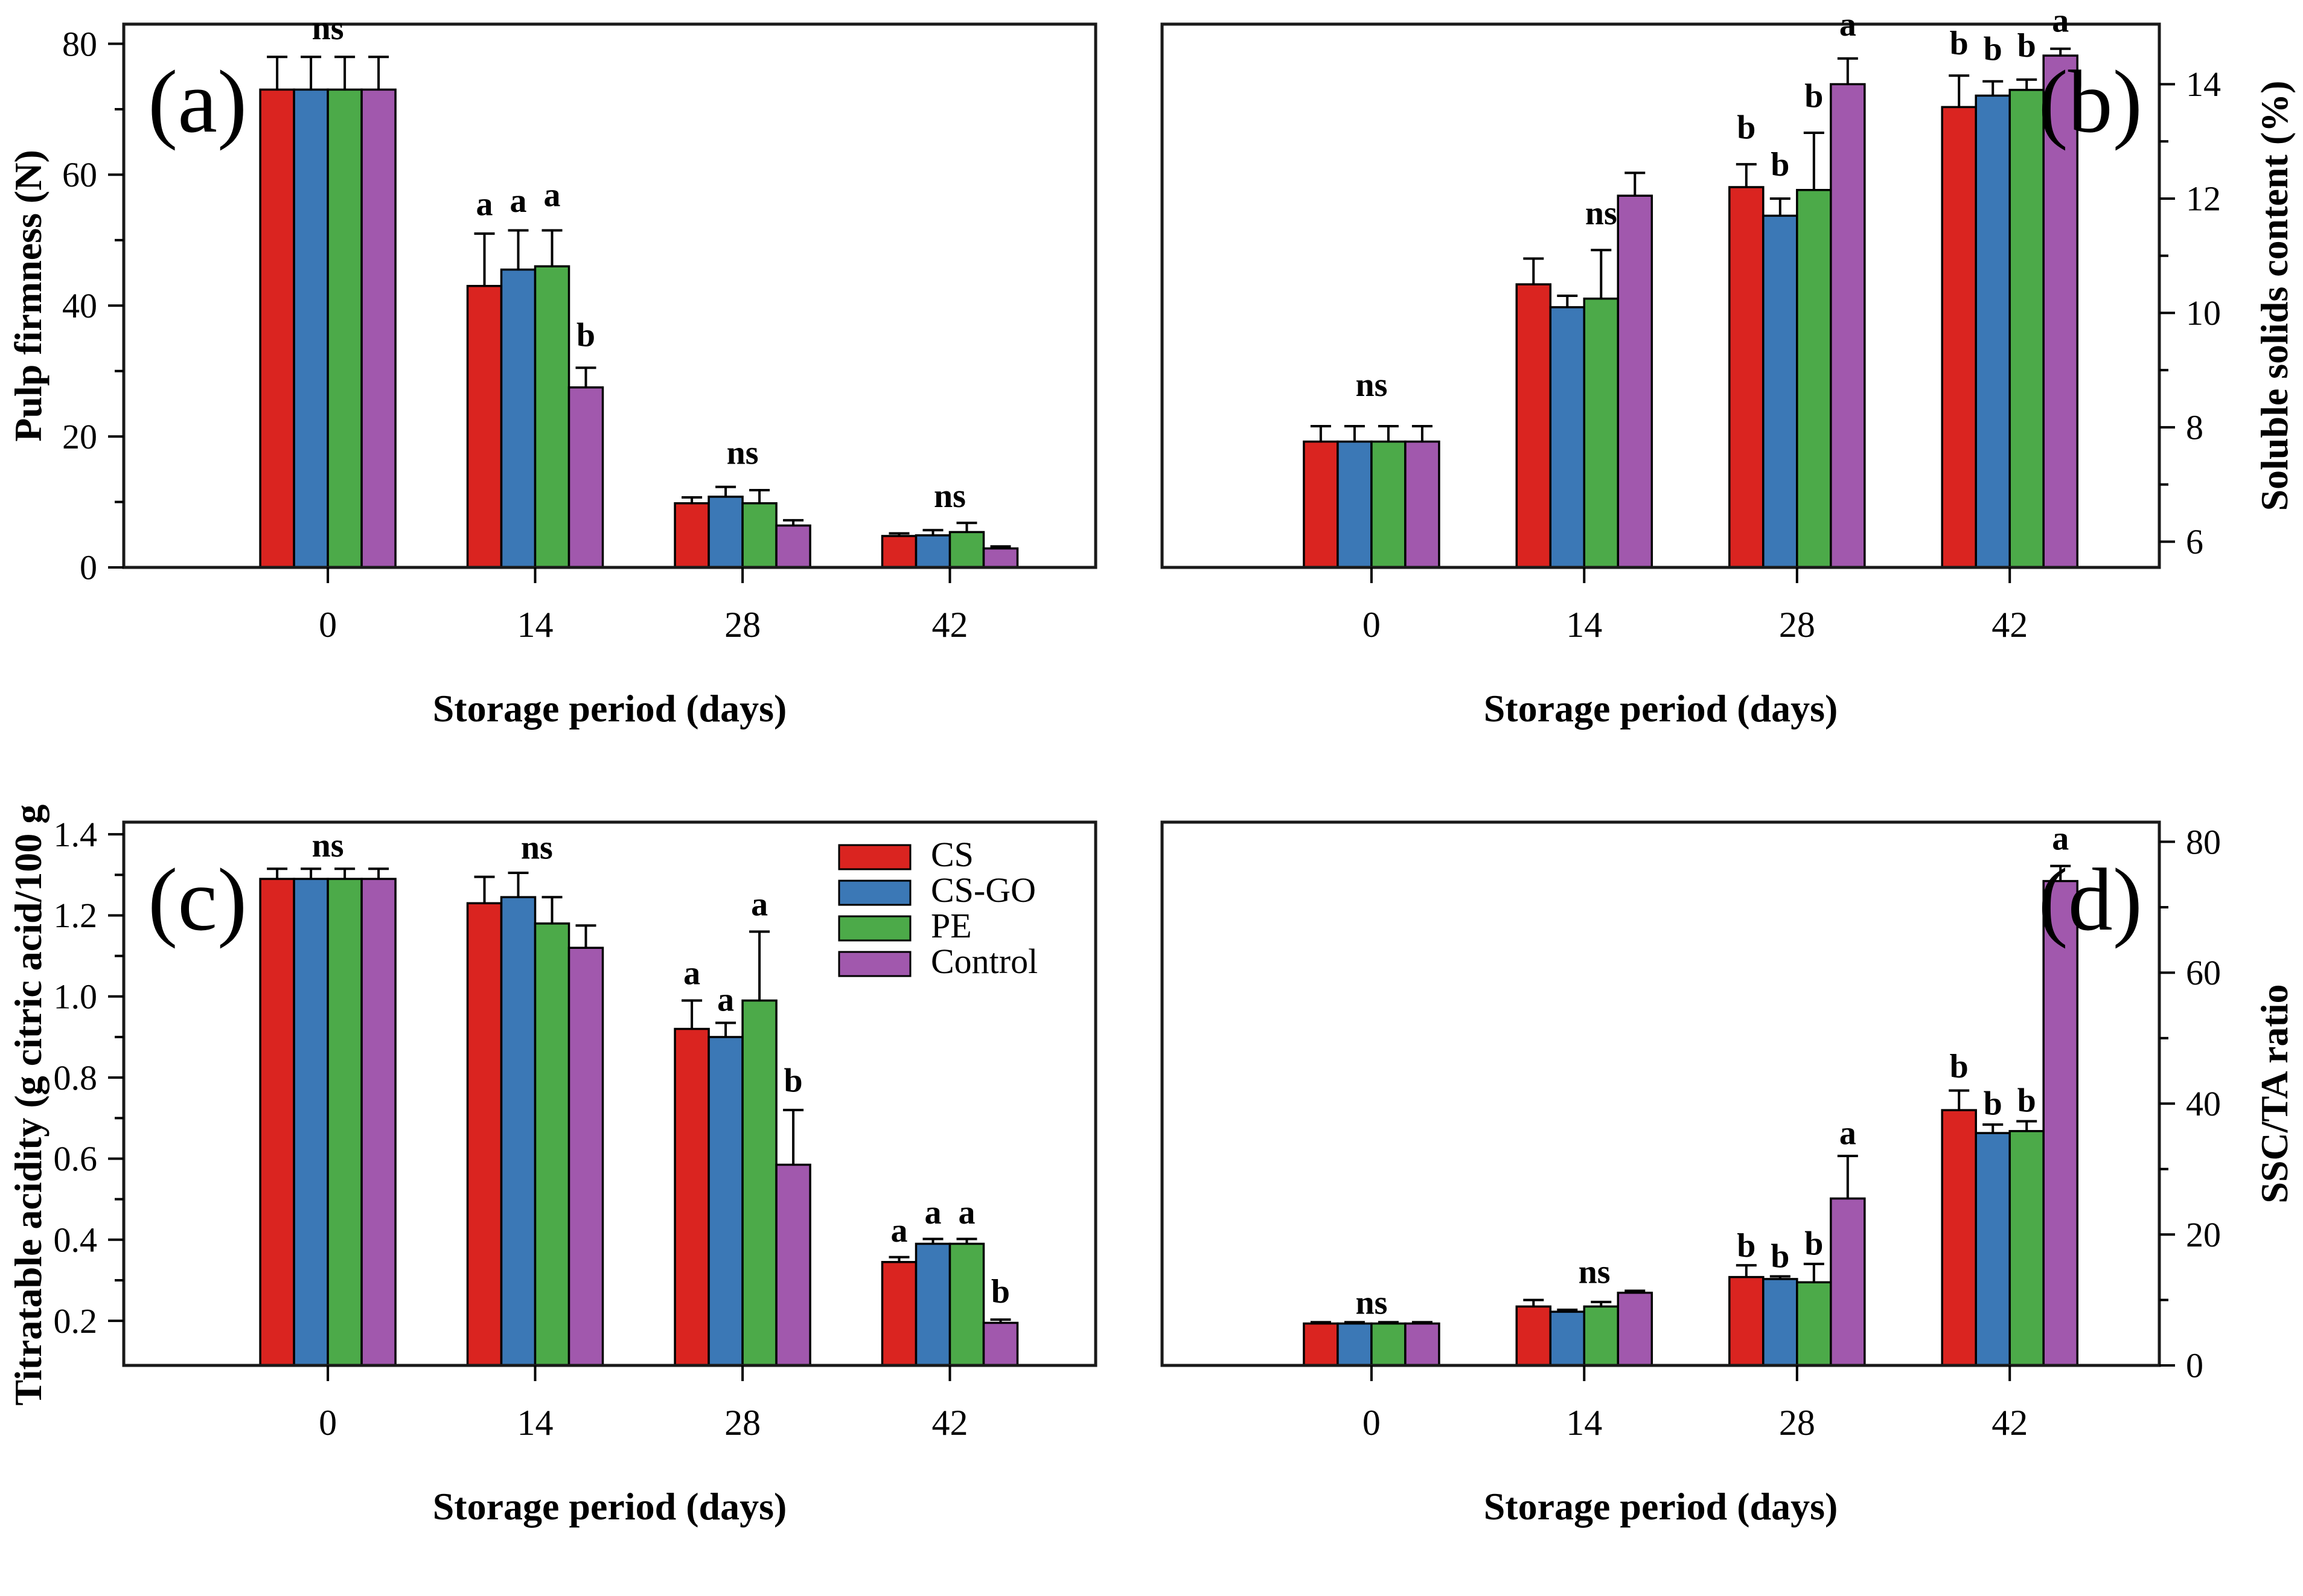 The height and width of the screenshot is (1596, 2303). Describe the element at coordinates (2090, 901) in the screenshot. I see `panel-letter: (d)` at that location.